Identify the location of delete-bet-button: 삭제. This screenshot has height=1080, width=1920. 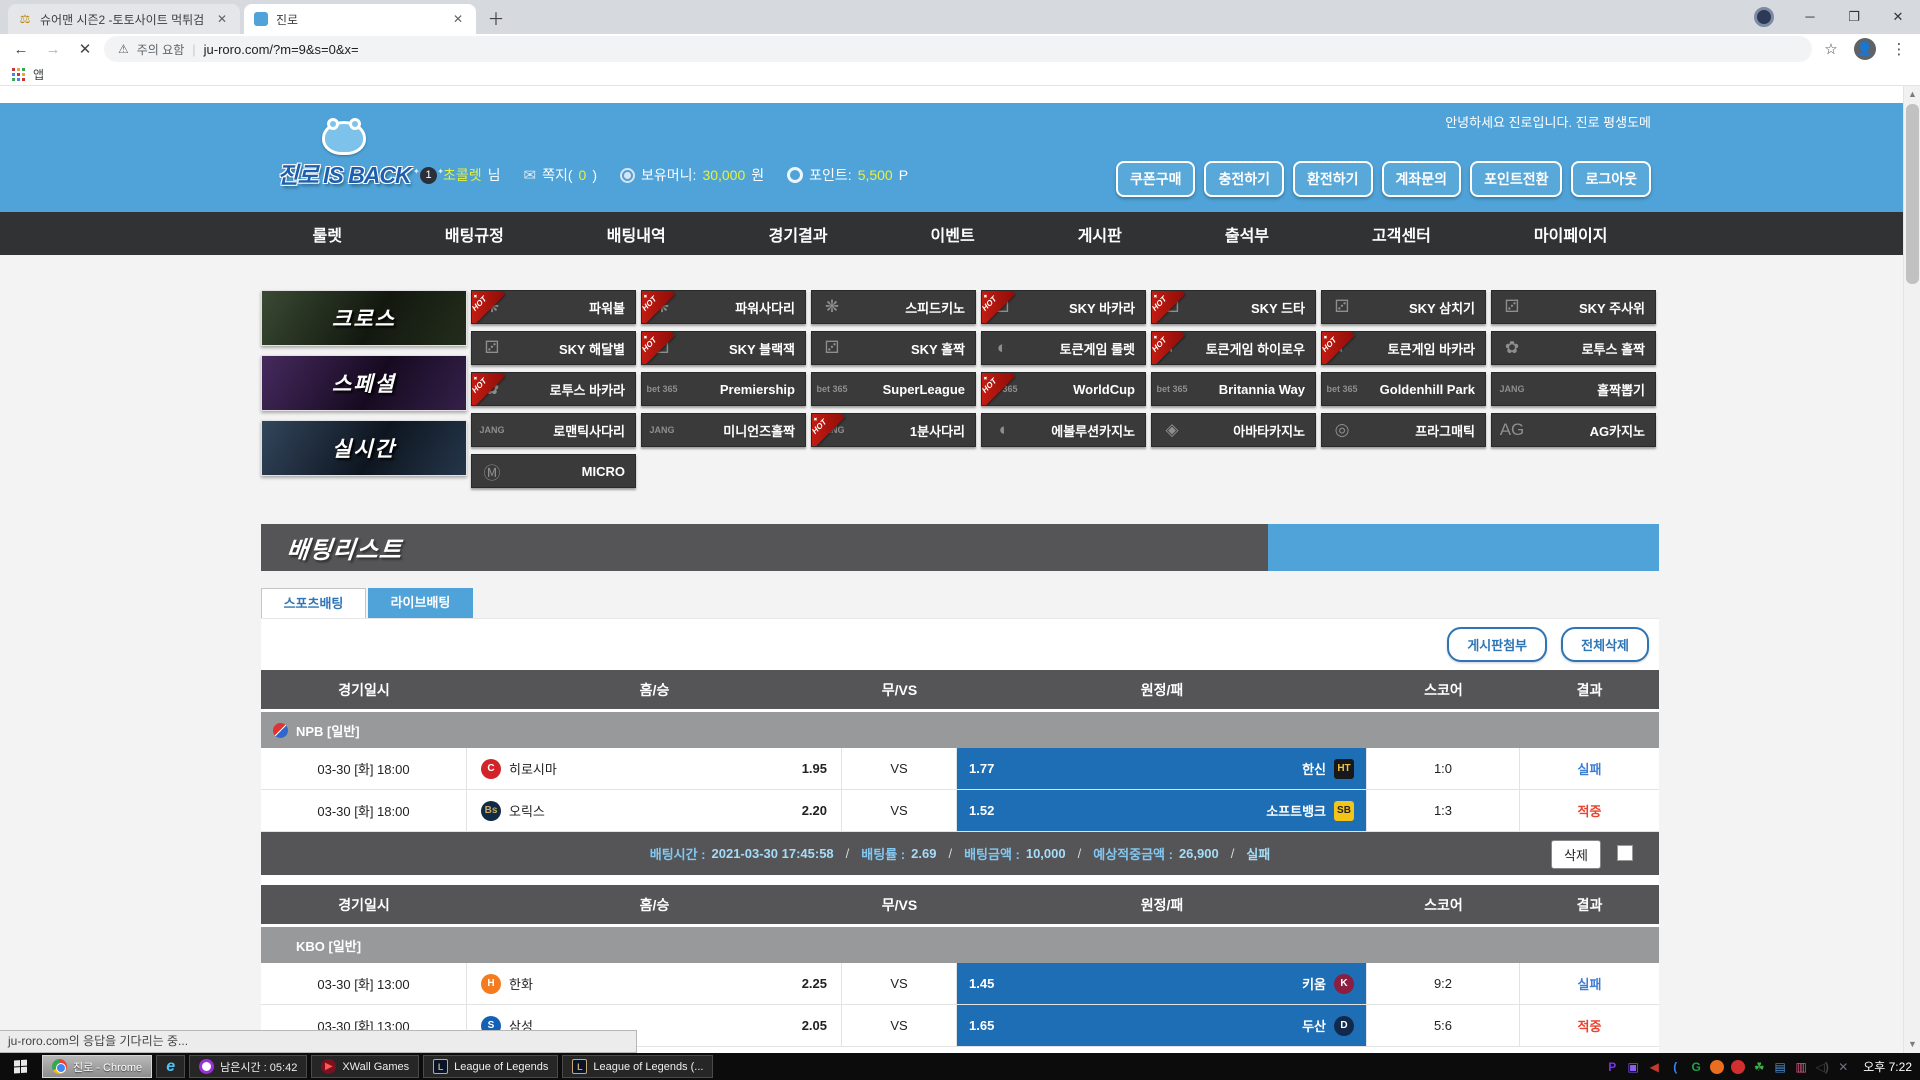
(1576, 854).